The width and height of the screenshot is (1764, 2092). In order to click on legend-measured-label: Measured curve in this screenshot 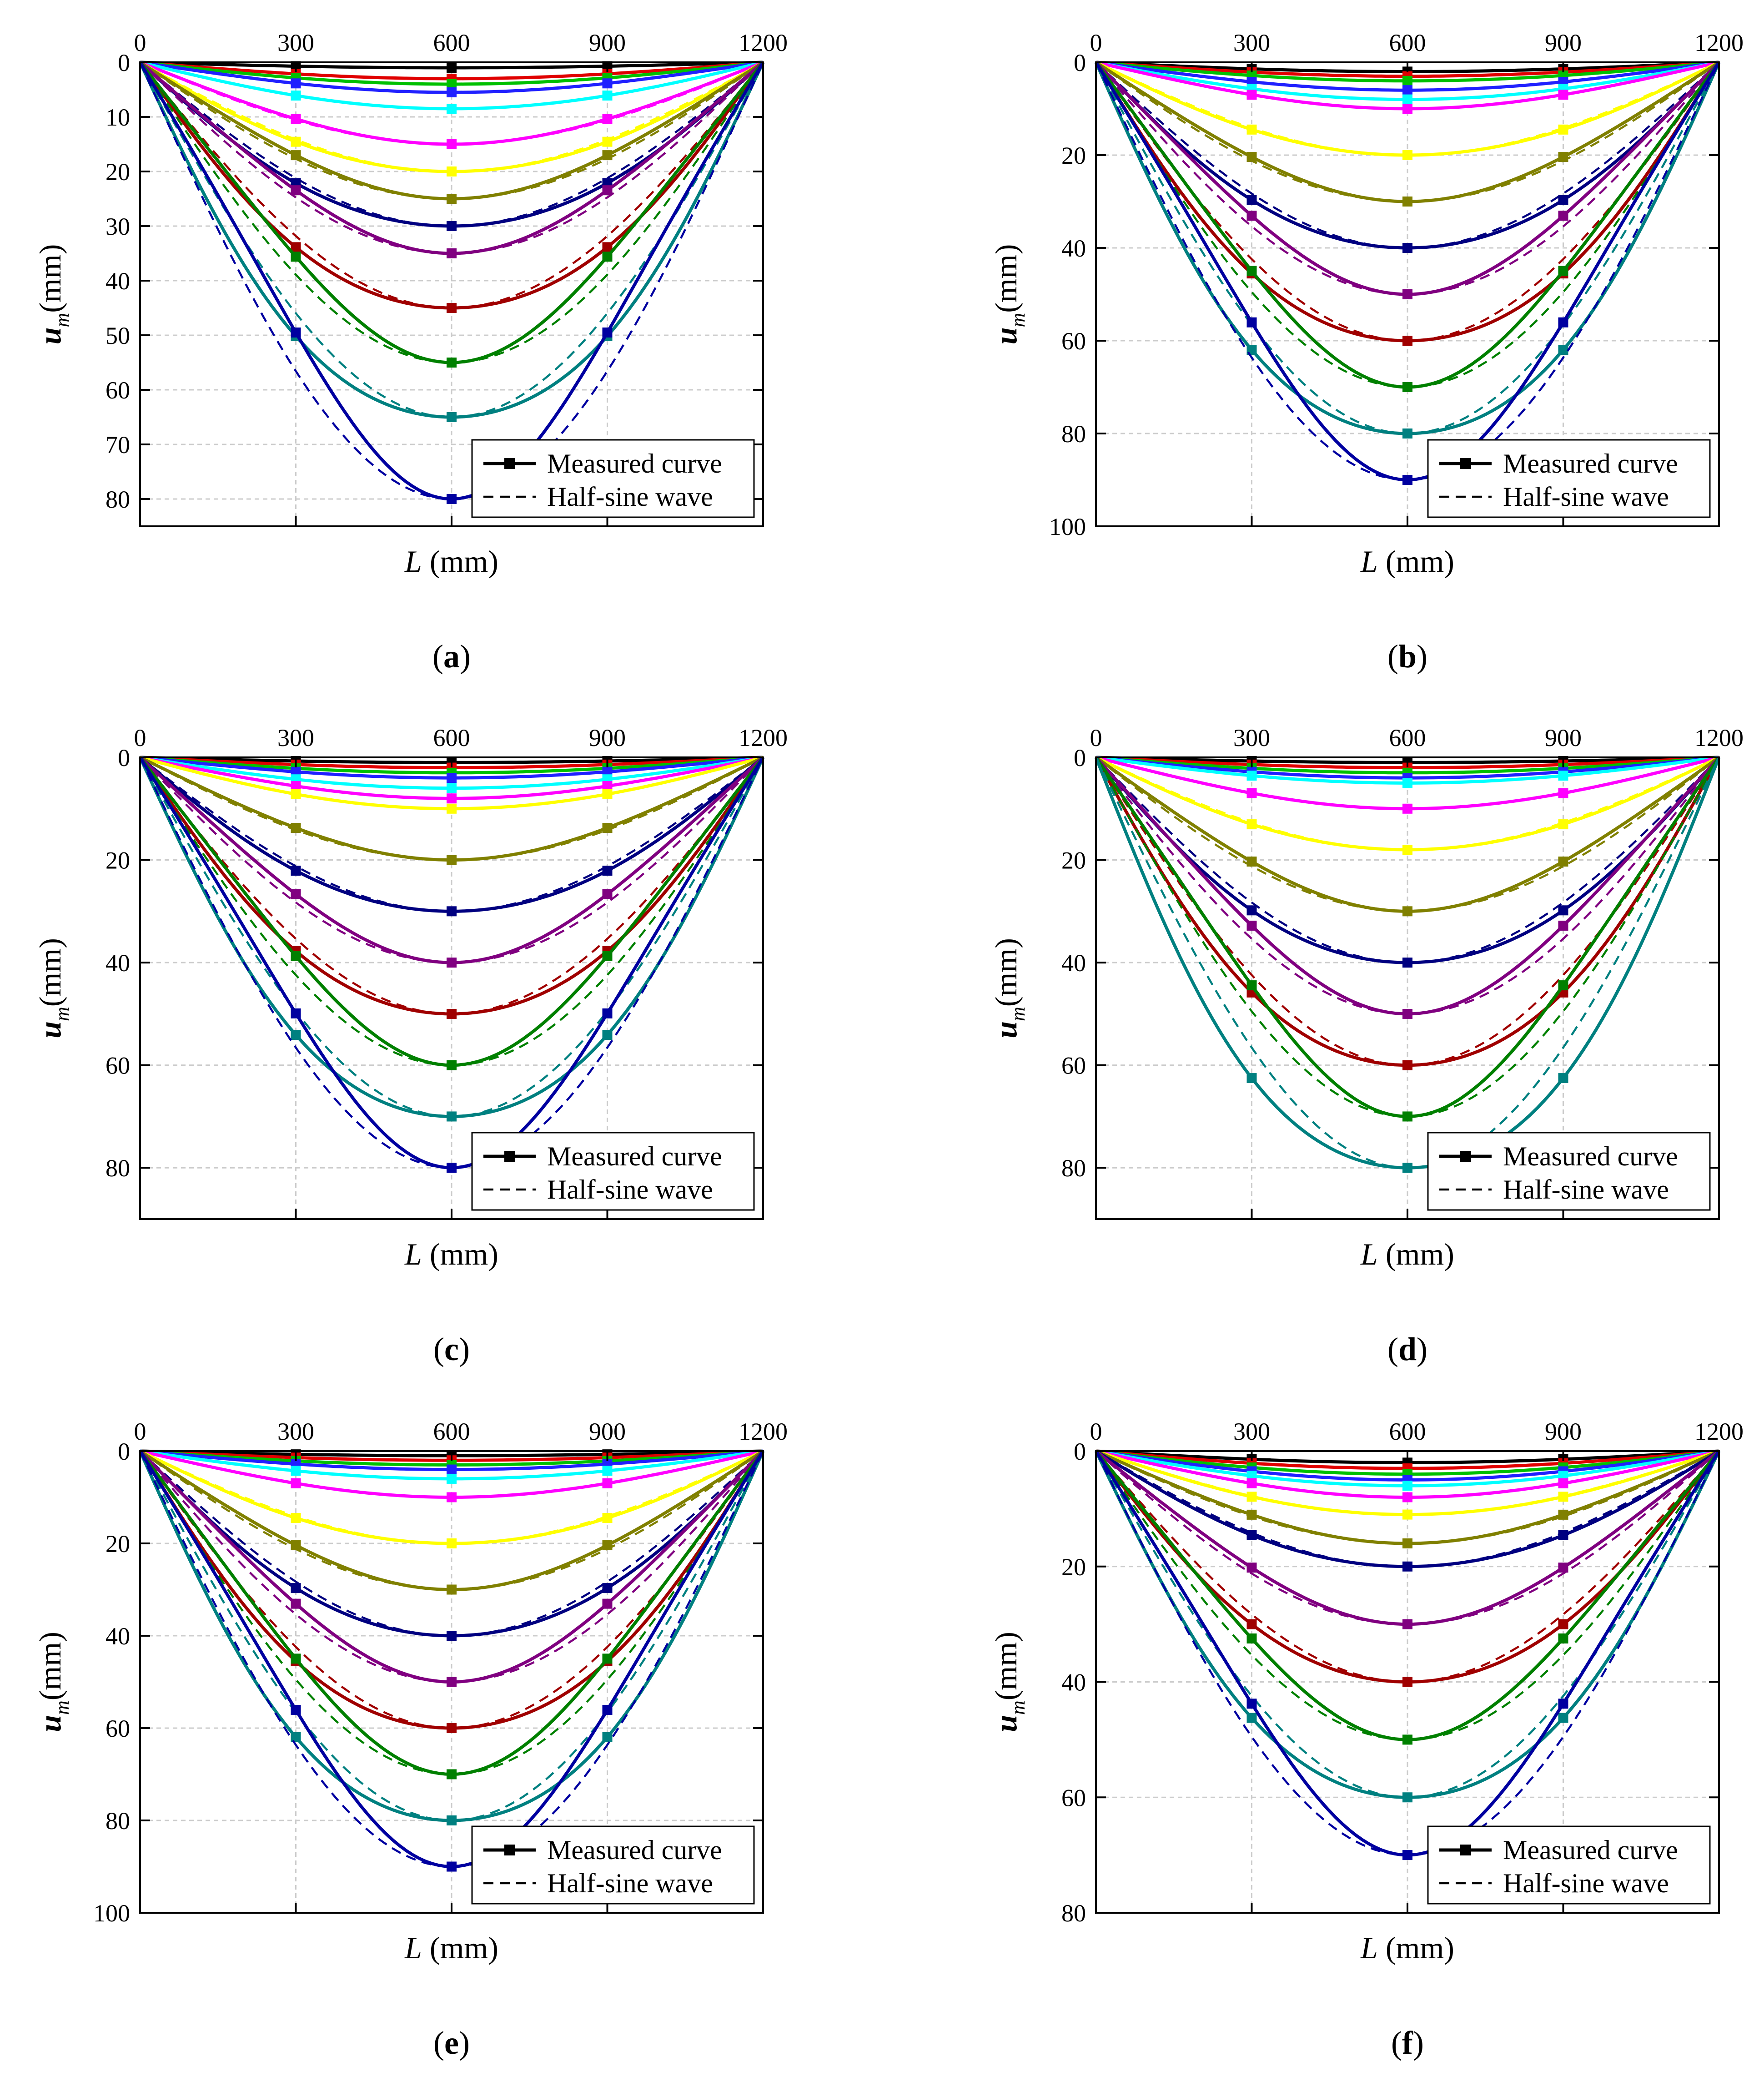, I will do `click(634, 1156)`.